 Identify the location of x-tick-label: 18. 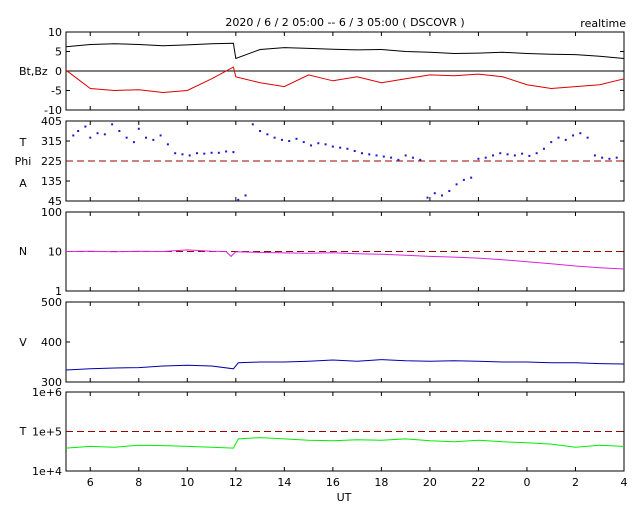
(381, 482).